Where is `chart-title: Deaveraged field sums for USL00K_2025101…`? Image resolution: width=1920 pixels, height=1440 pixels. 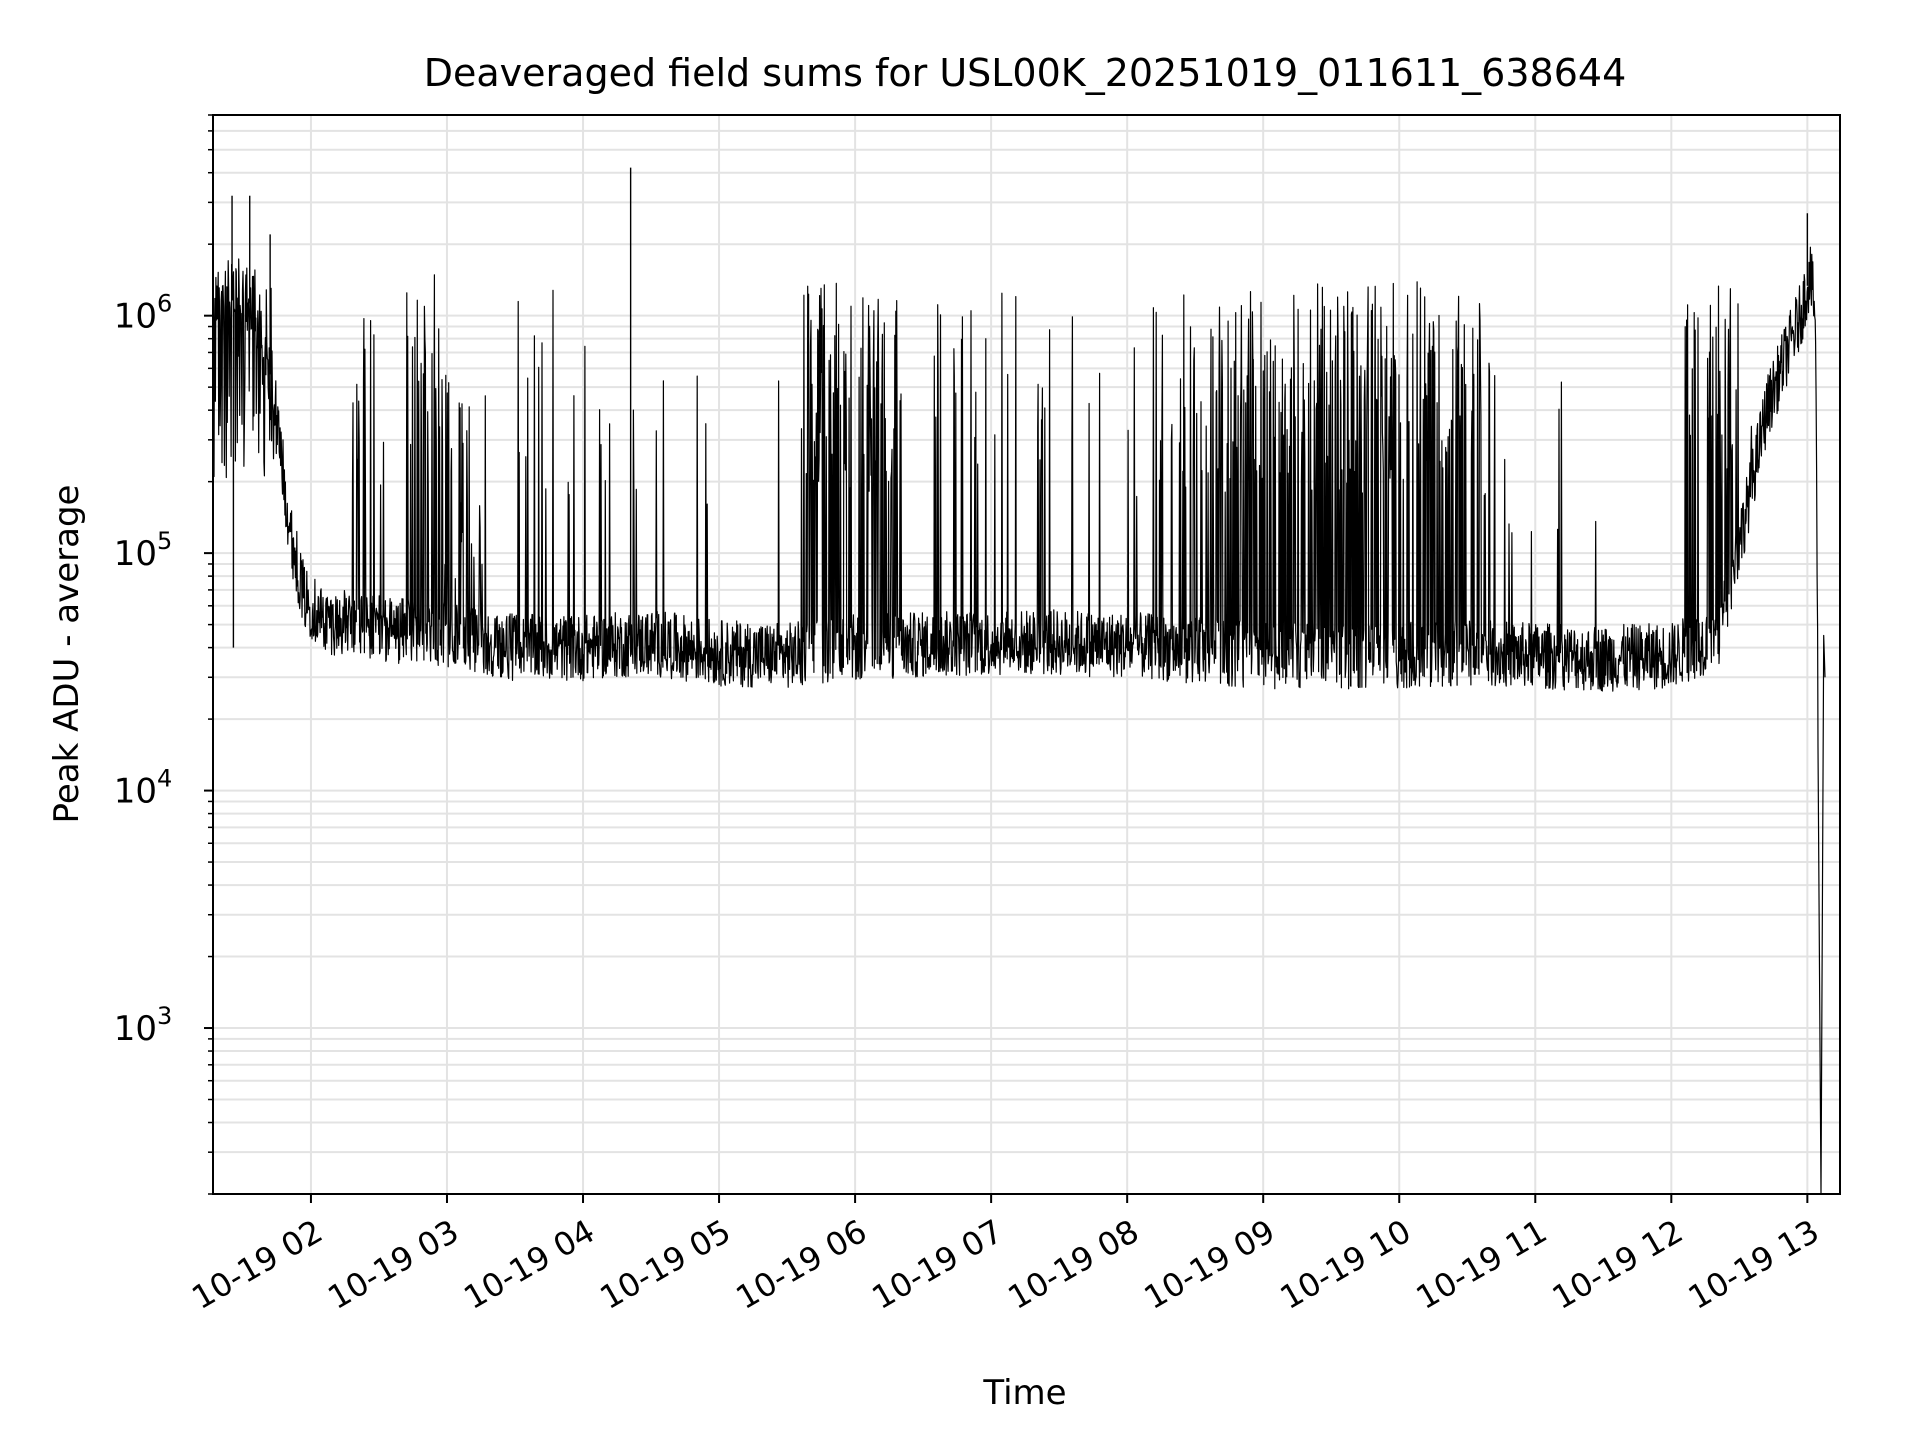
chart-title: Deaveraged field sums for USL00K_2025101… is located at coordinates (1025, 73).